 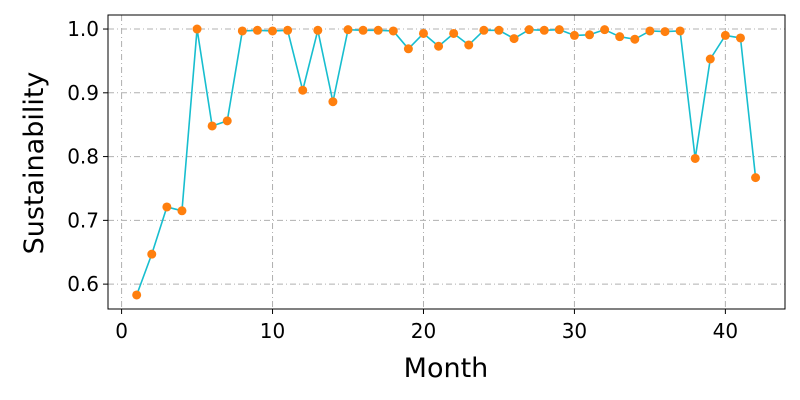 What do you see at coordinates (446, 368) in the screenshot?
I see `x-axis-label: Month` at bounding box center [446, 368].